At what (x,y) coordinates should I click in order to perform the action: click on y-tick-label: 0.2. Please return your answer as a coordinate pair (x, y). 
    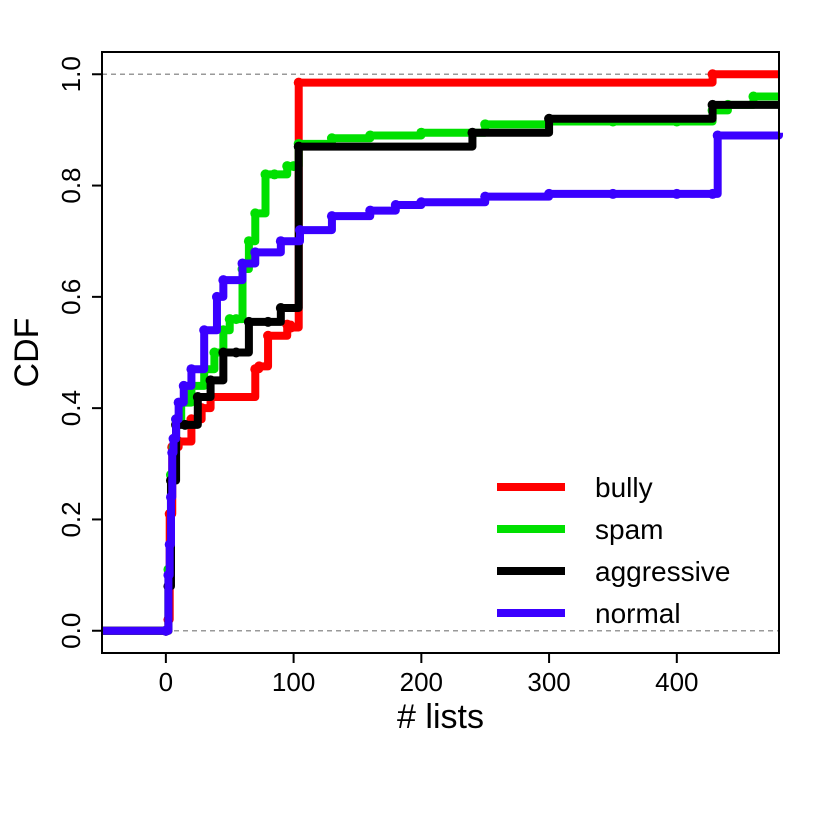
    Looking at the image, I should click on (71, 519).